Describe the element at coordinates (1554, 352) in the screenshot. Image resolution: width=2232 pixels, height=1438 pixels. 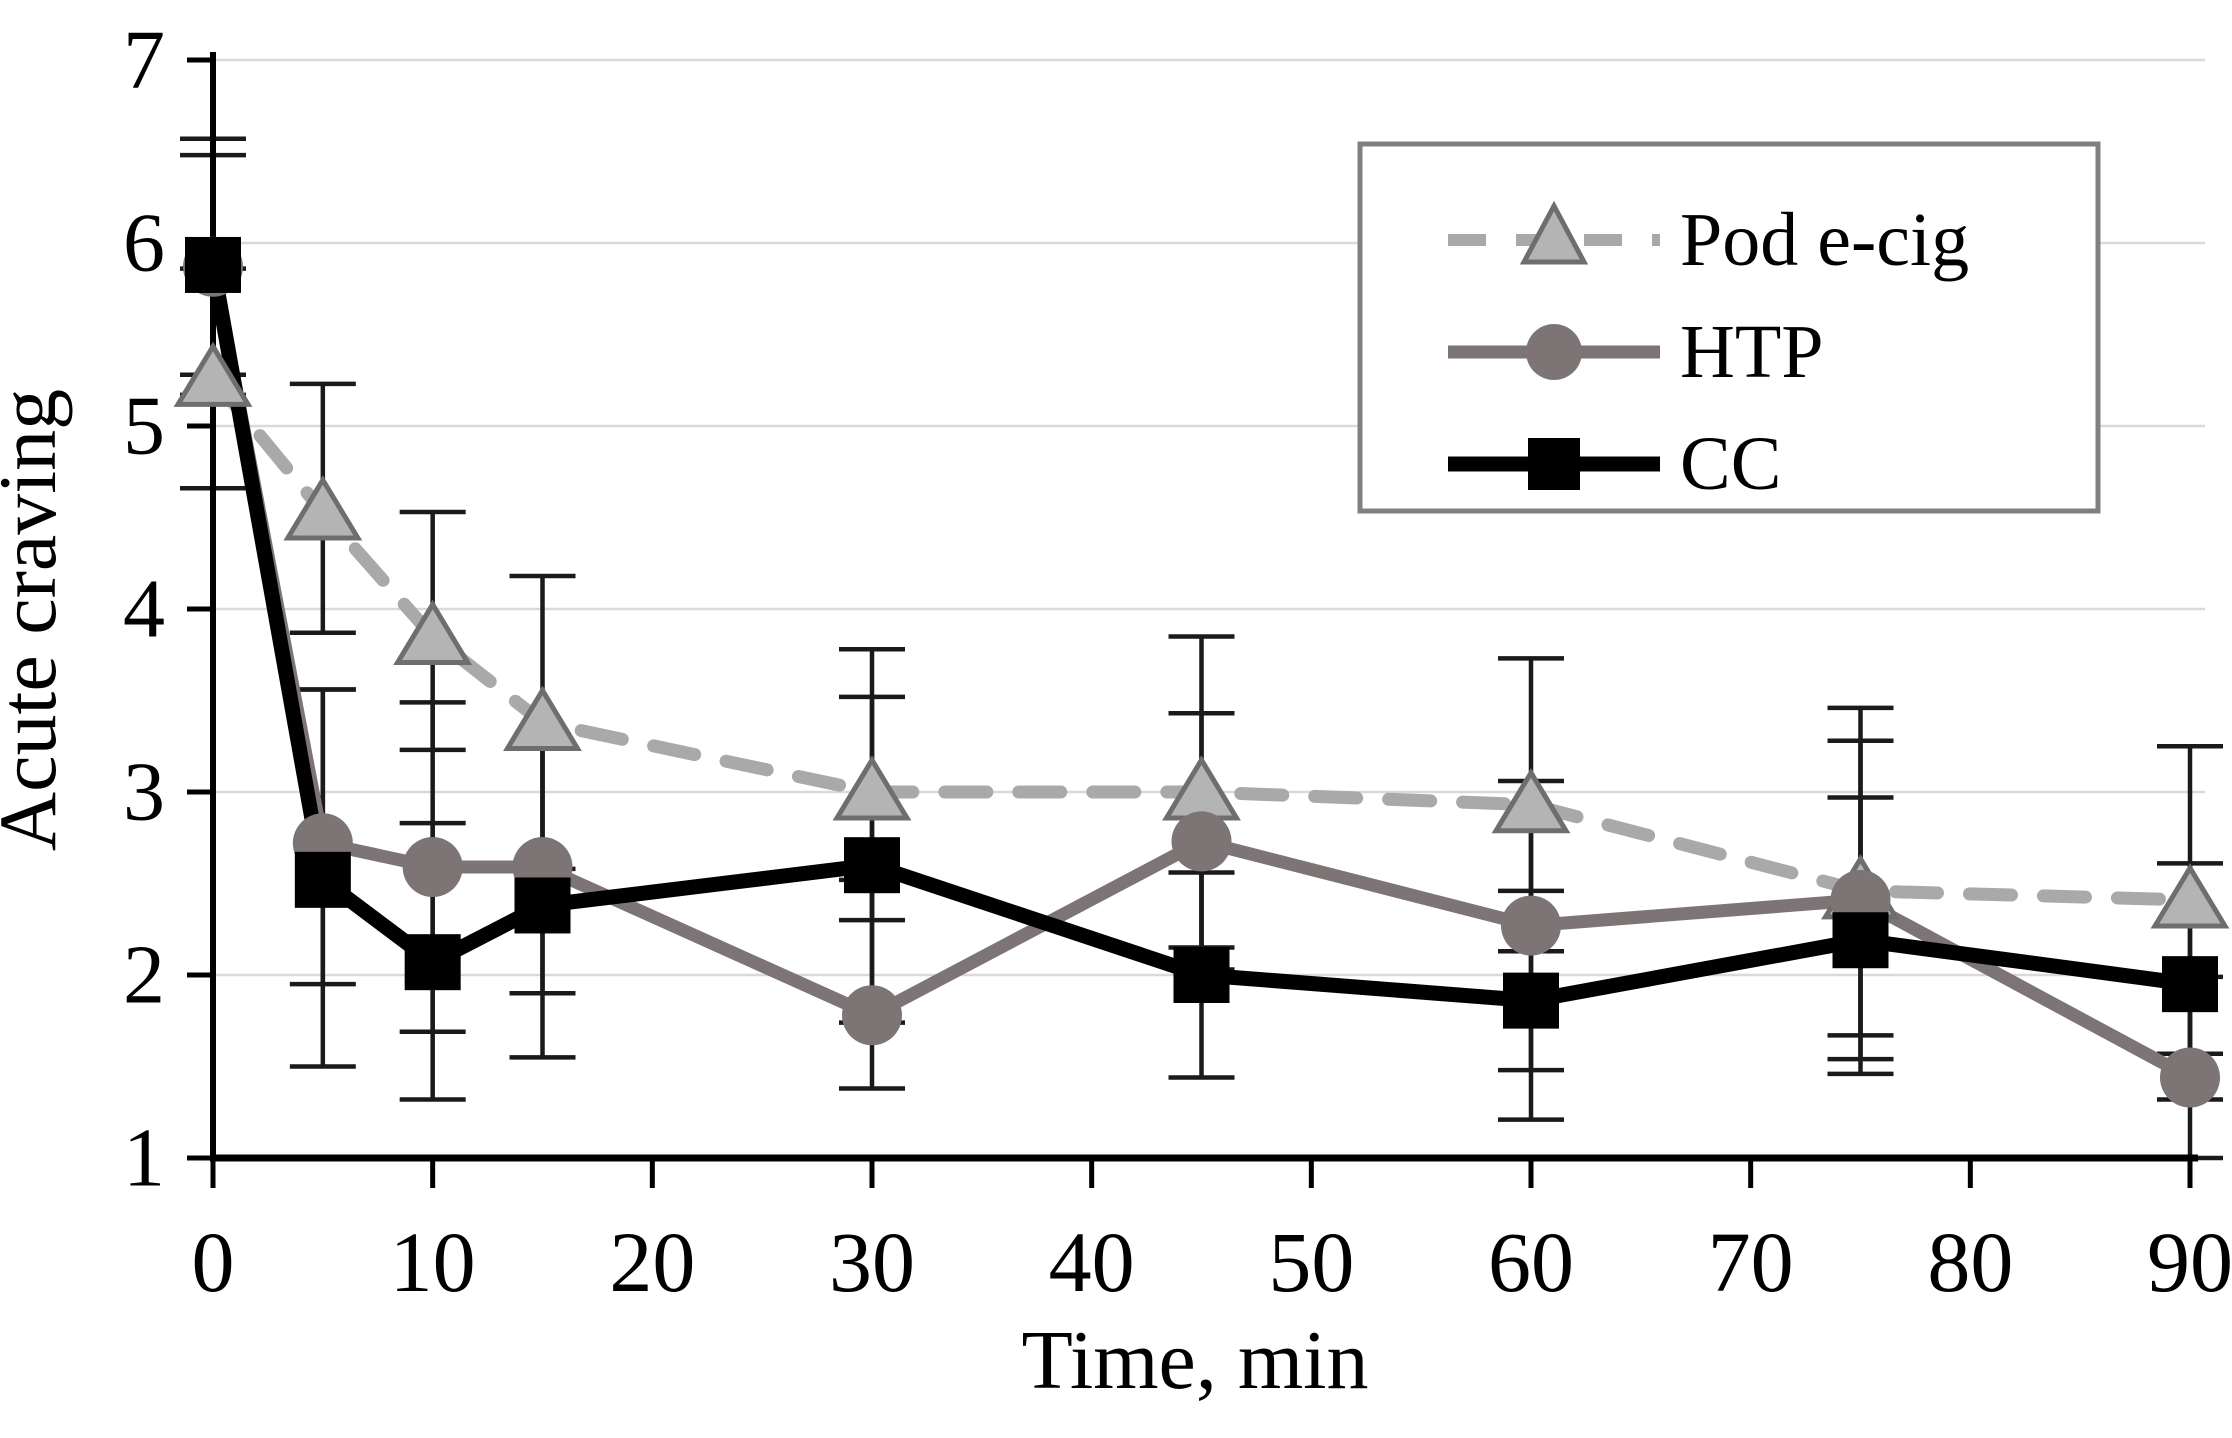
I see `legend-htp-circle-icon` at that location.